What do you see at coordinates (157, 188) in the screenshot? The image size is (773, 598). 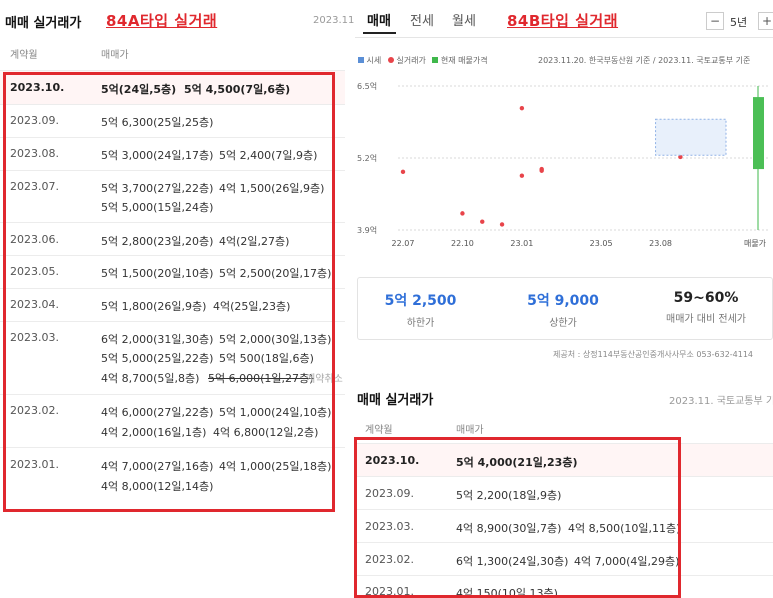 I see `row-price: 5억 3,700(27일,22층)` at bounding box center [157, 188].